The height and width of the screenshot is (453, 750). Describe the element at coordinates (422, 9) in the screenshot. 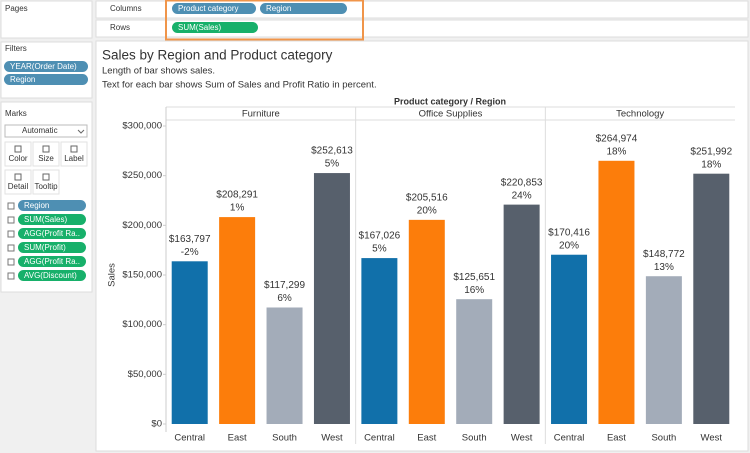

I see `columns-shelf` at that location.